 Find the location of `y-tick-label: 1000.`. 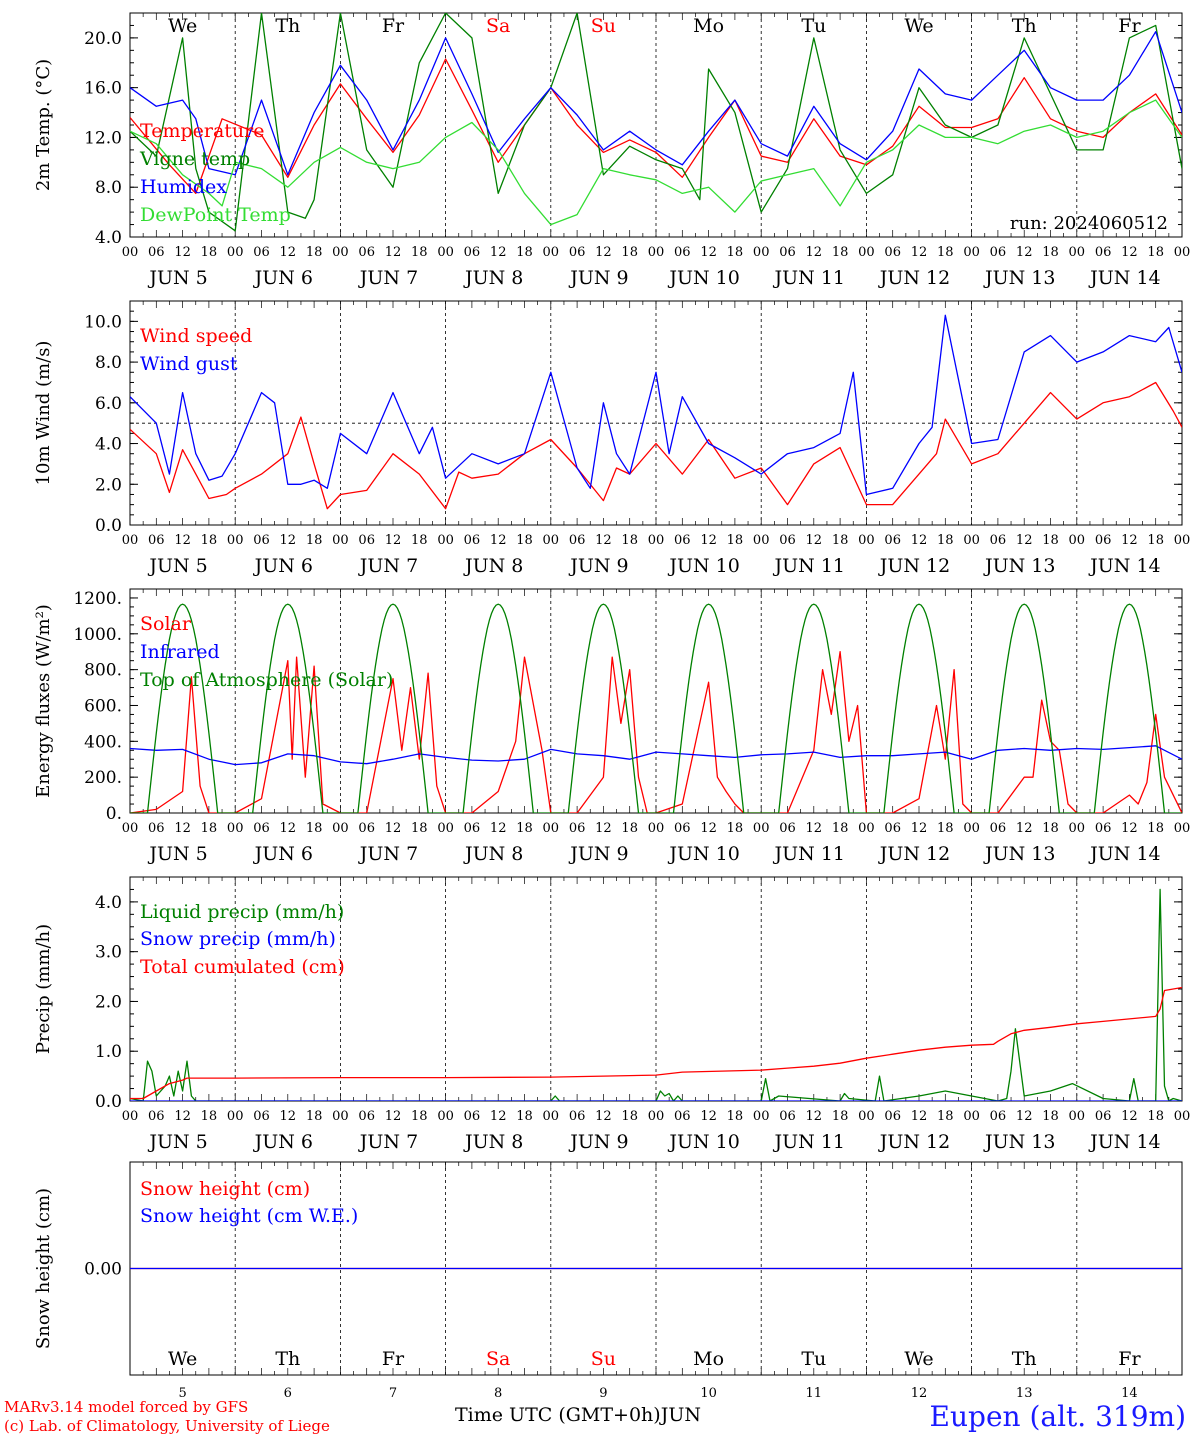

y-tick-label: 1000. is located at coordinates (97, 635).